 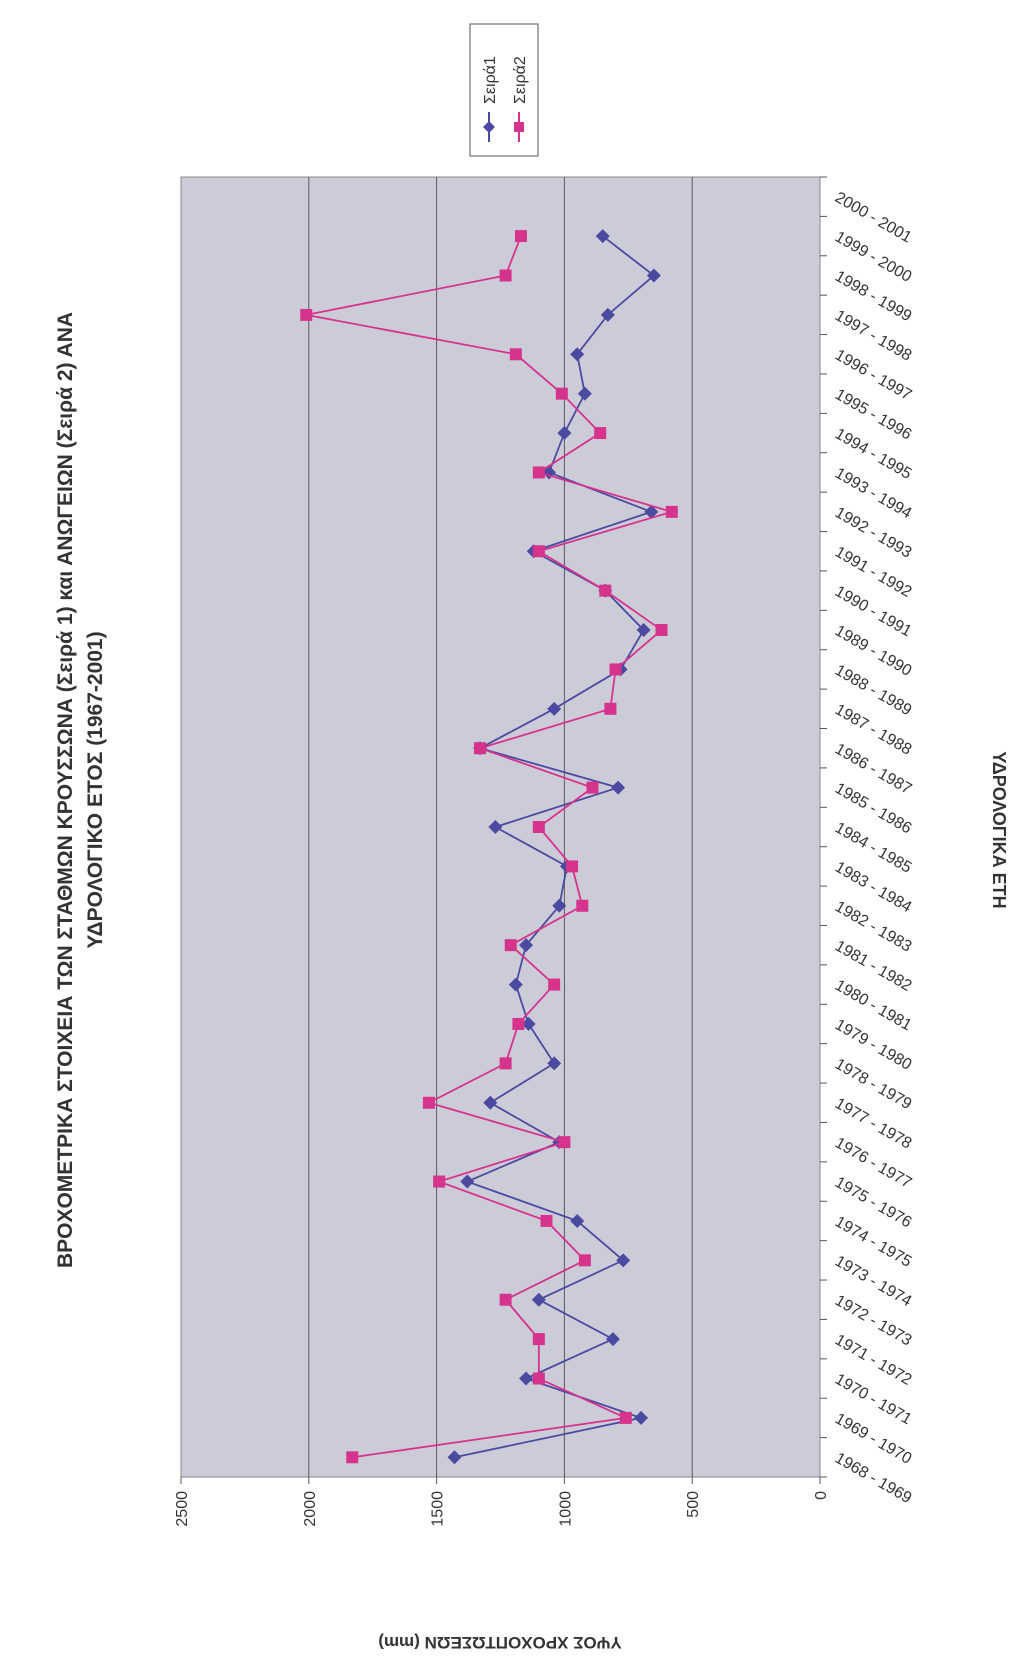 What do you see at coordinates (520, 80) in the screenshot?
I see `legend-label-2: Σειρά2` at bounding box center [520, 80].